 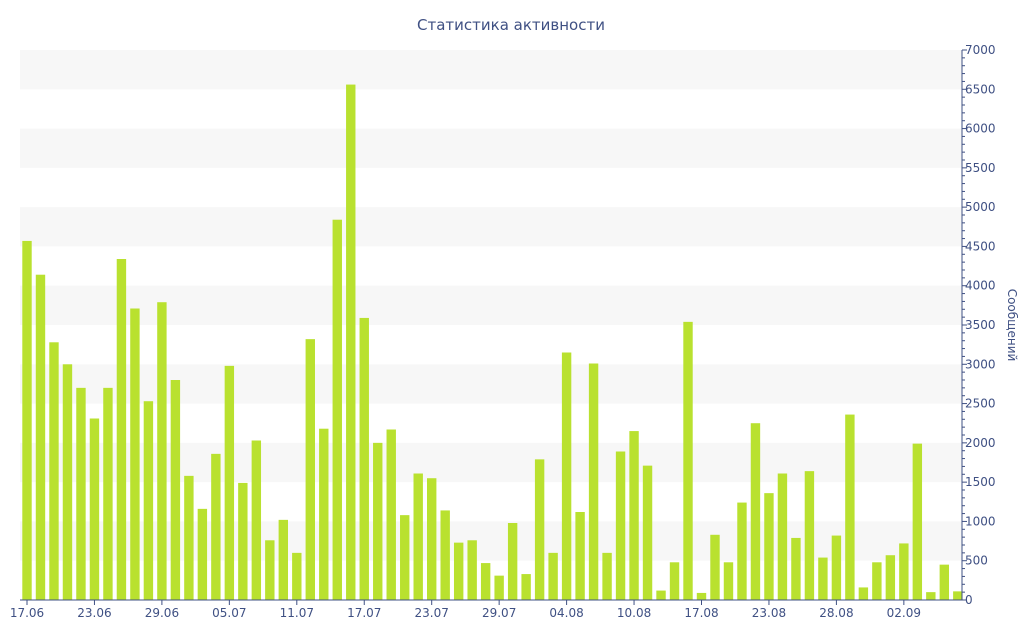 I want to click on x-tick-label: 23.06, so click(x=94, y=613).